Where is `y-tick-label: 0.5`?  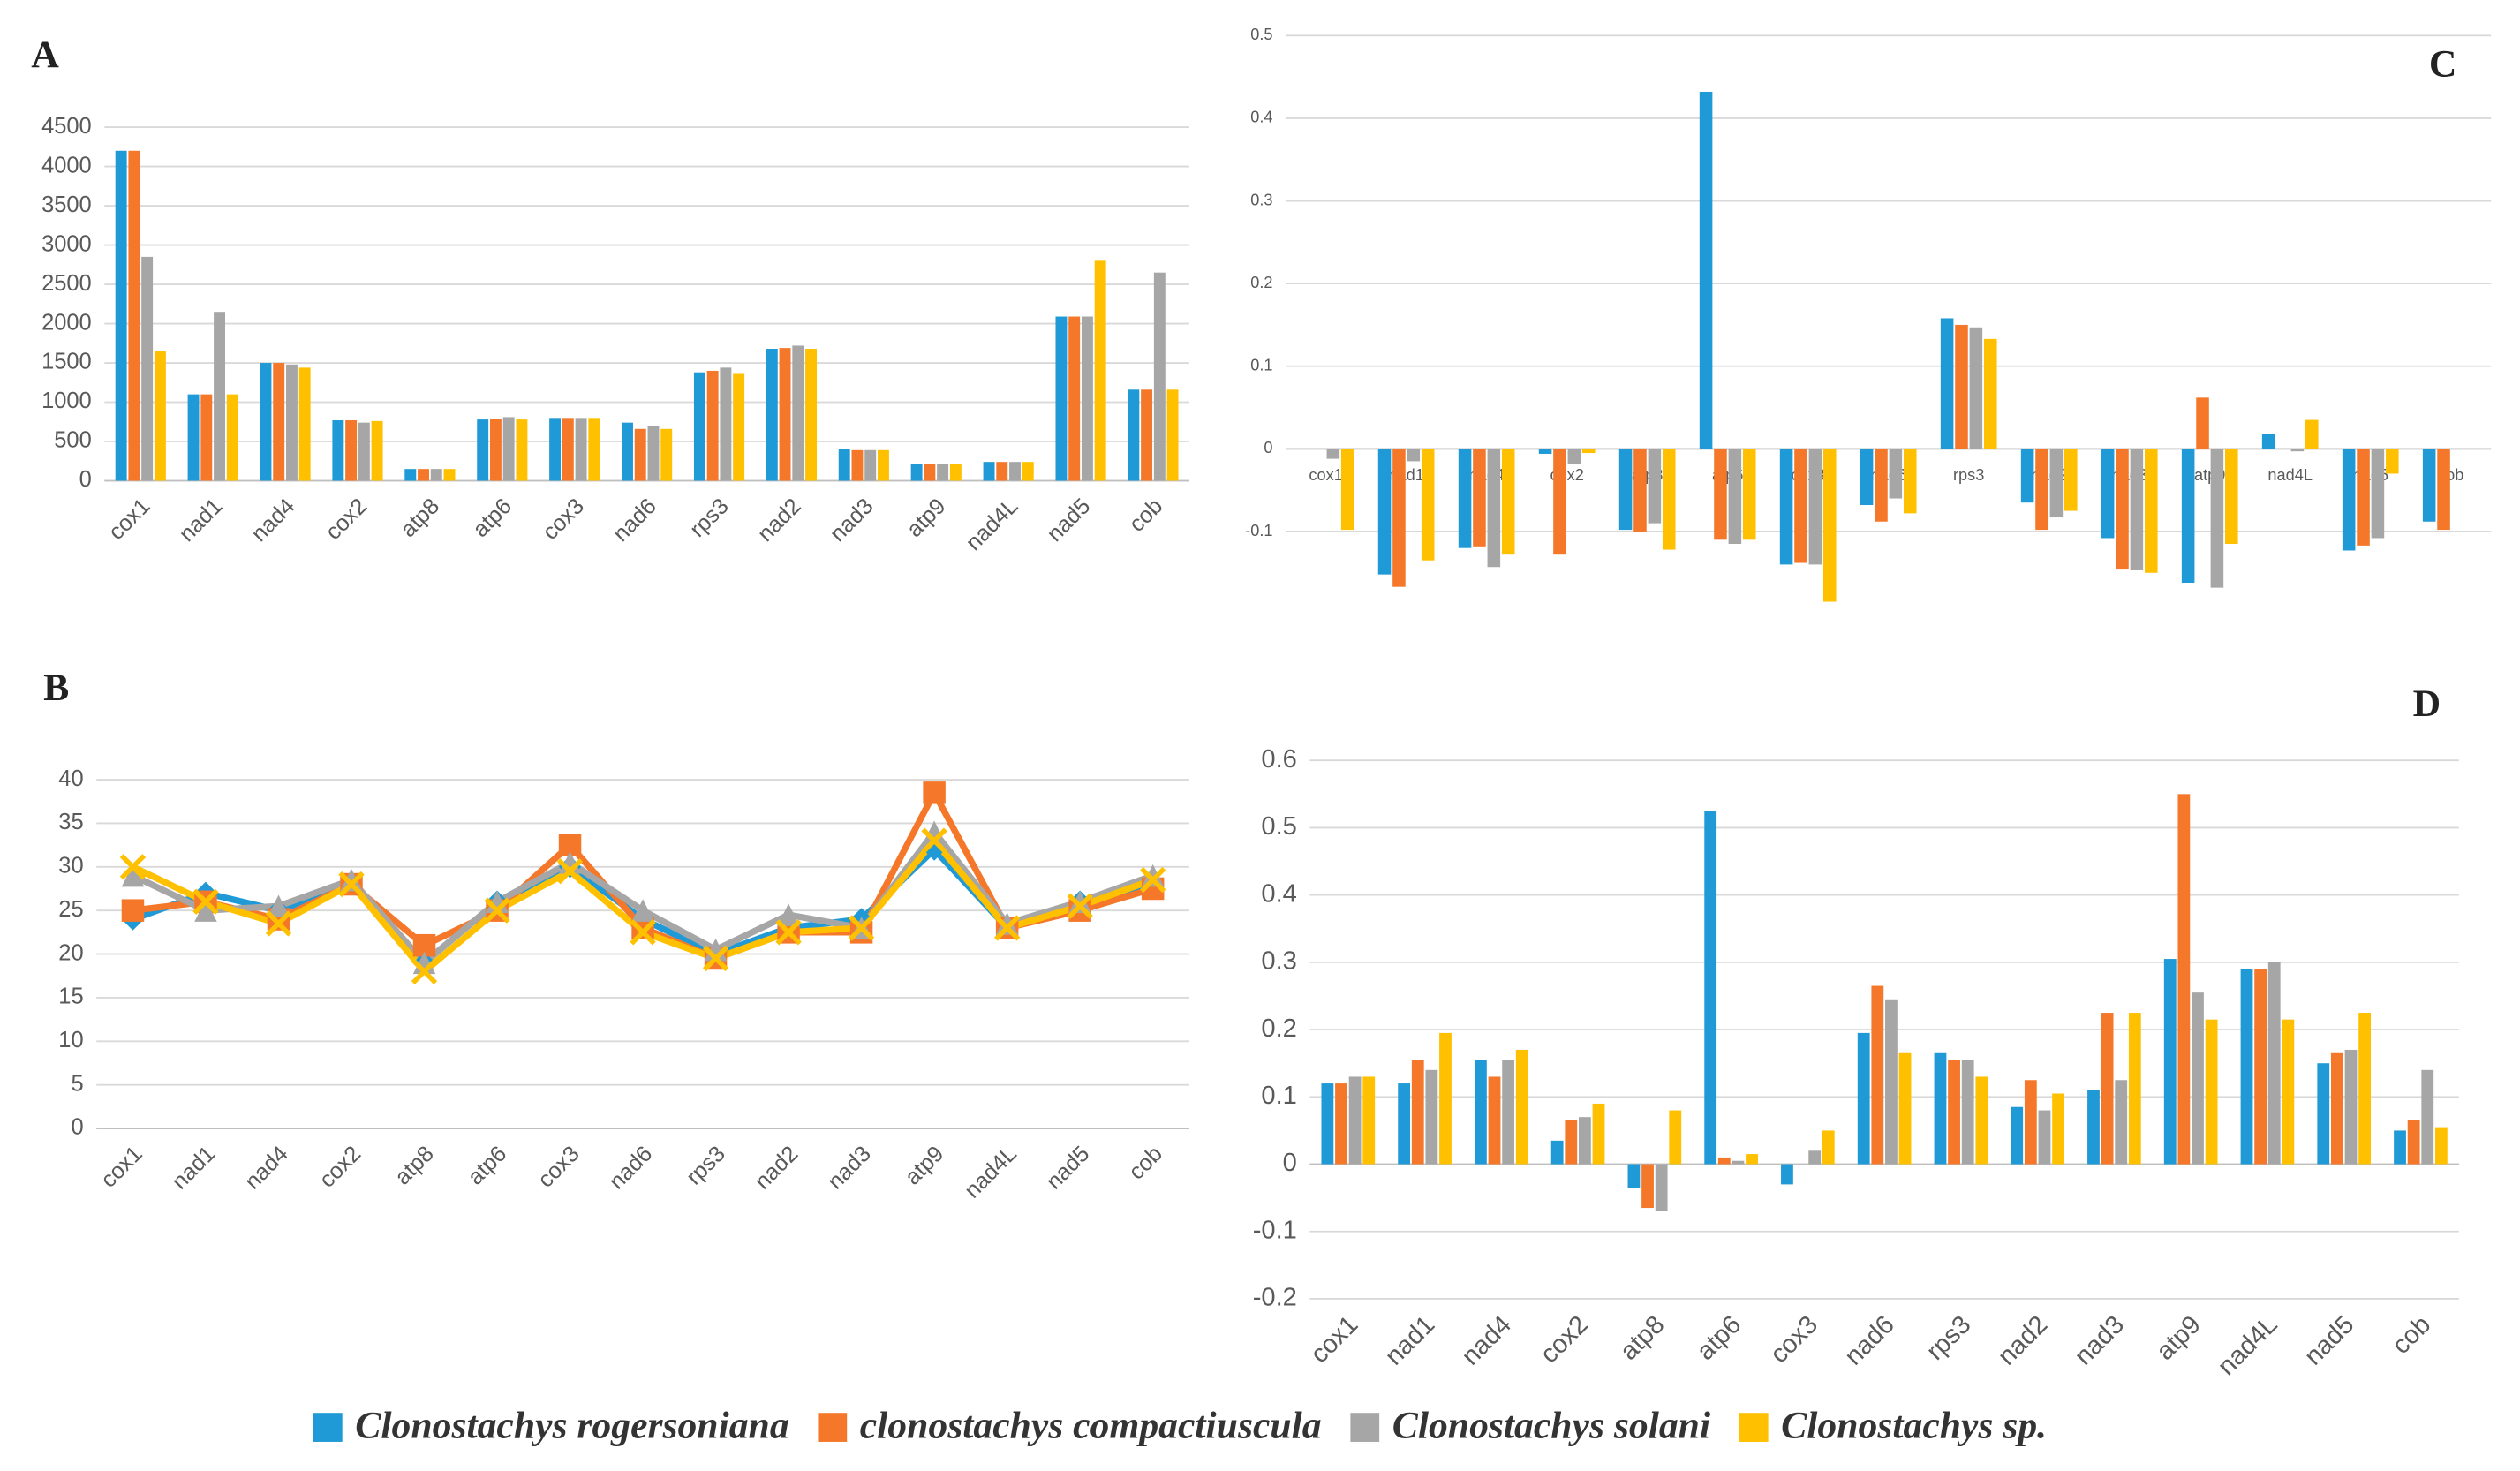
y-tick-label: 0.5 is located at coordinates (1278, 826).